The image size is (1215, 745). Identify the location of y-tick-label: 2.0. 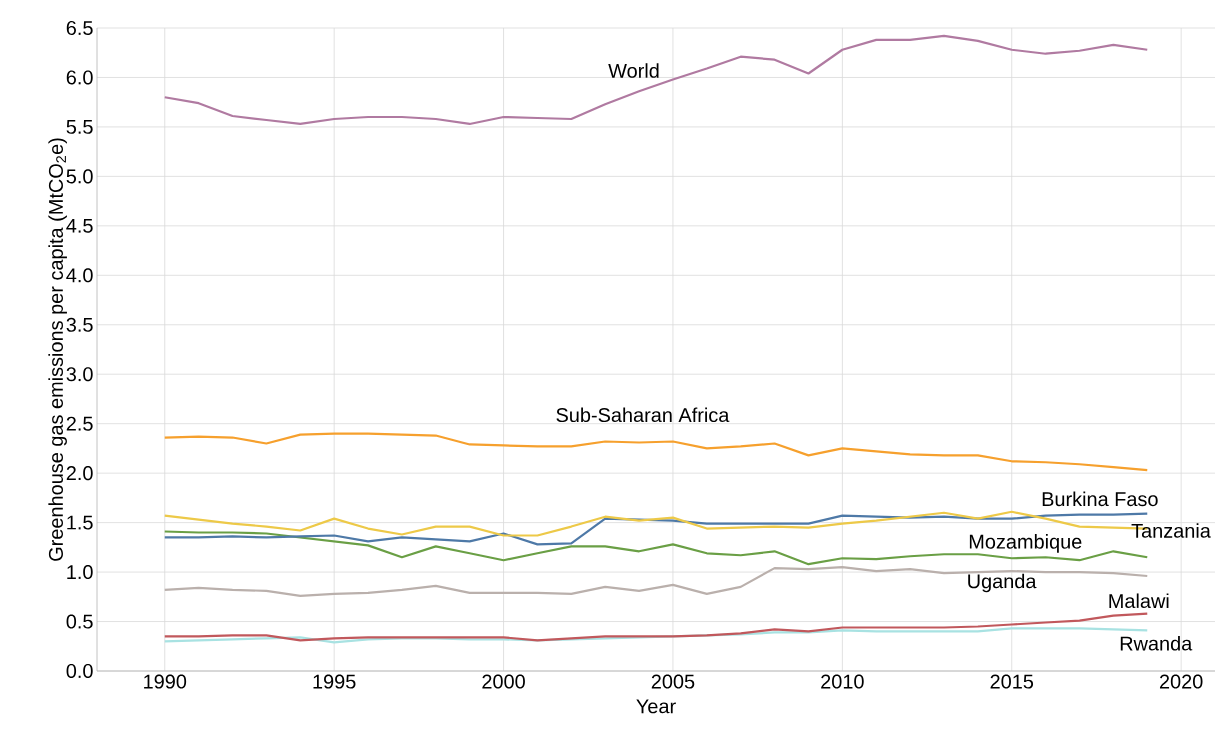
(79, 473).